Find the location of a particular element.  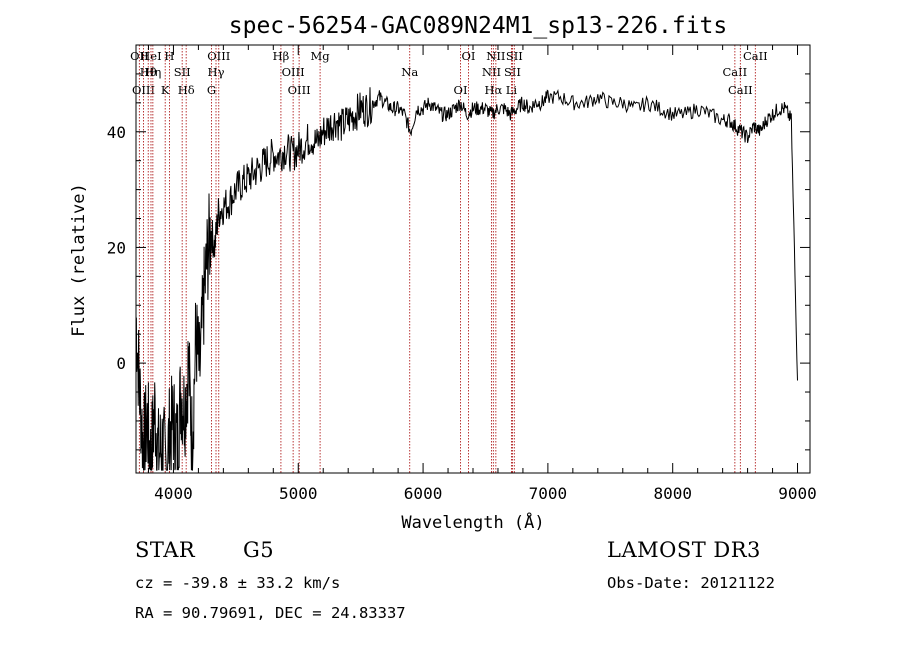

spectral-line-label: Na is located at coordinates (409, 72).